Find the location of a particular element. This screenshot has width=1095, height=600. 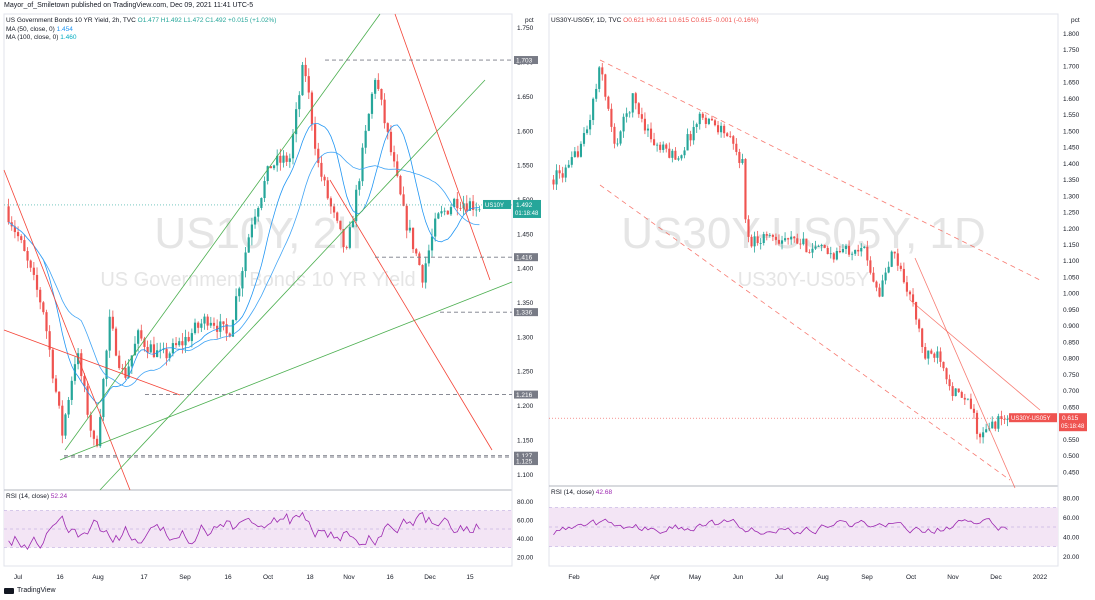

y-tick-label: 1.800 is located at coordinates (1071, 34).